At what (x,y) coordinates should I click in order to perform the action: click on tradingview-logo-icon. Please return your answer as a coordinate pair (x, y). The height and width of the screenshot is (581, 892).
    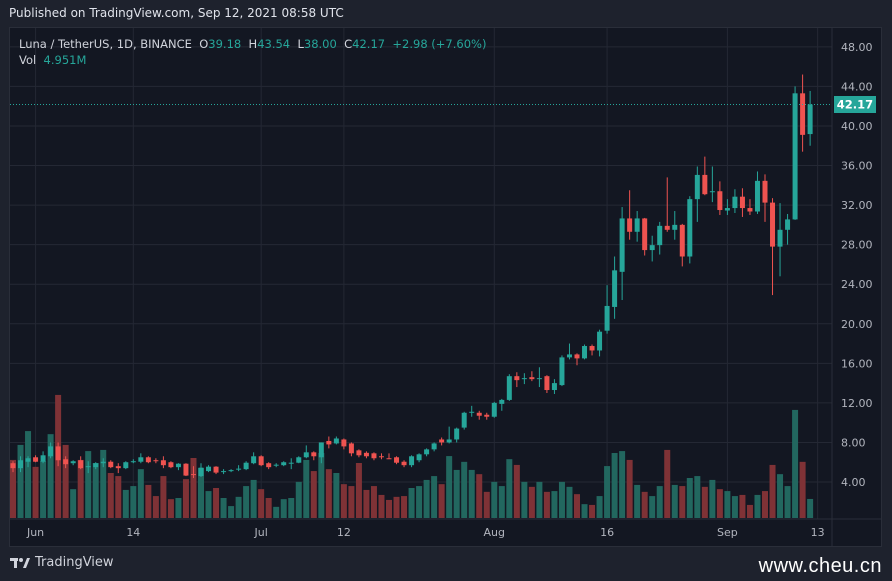
    Looking at the image, I should click on (20, 562).